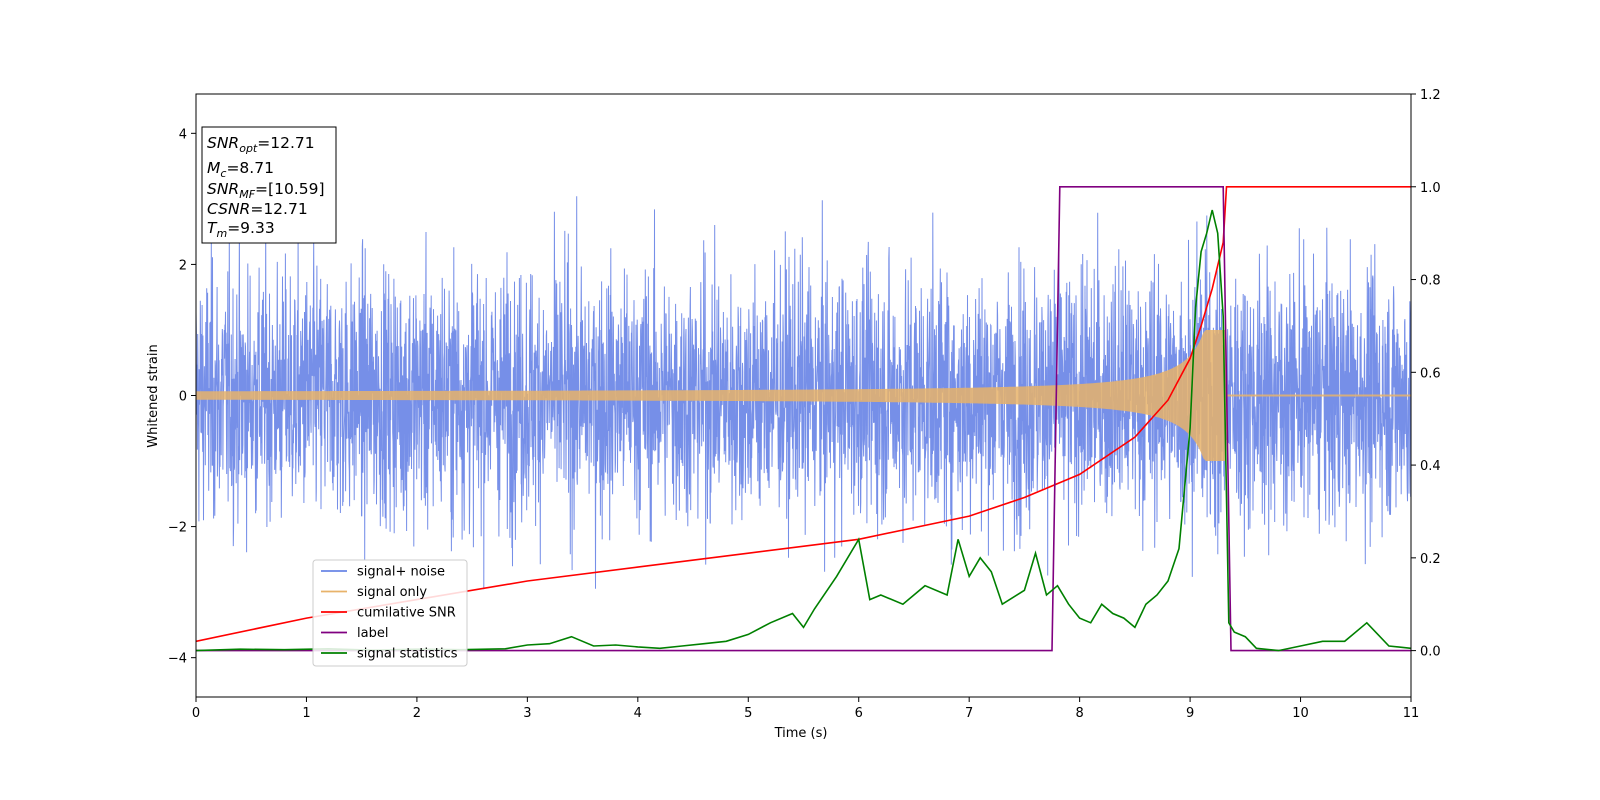 The height and width of the screenshot is (800, 1600). I want to click on x-tick-label: 7, so click(969, 713).